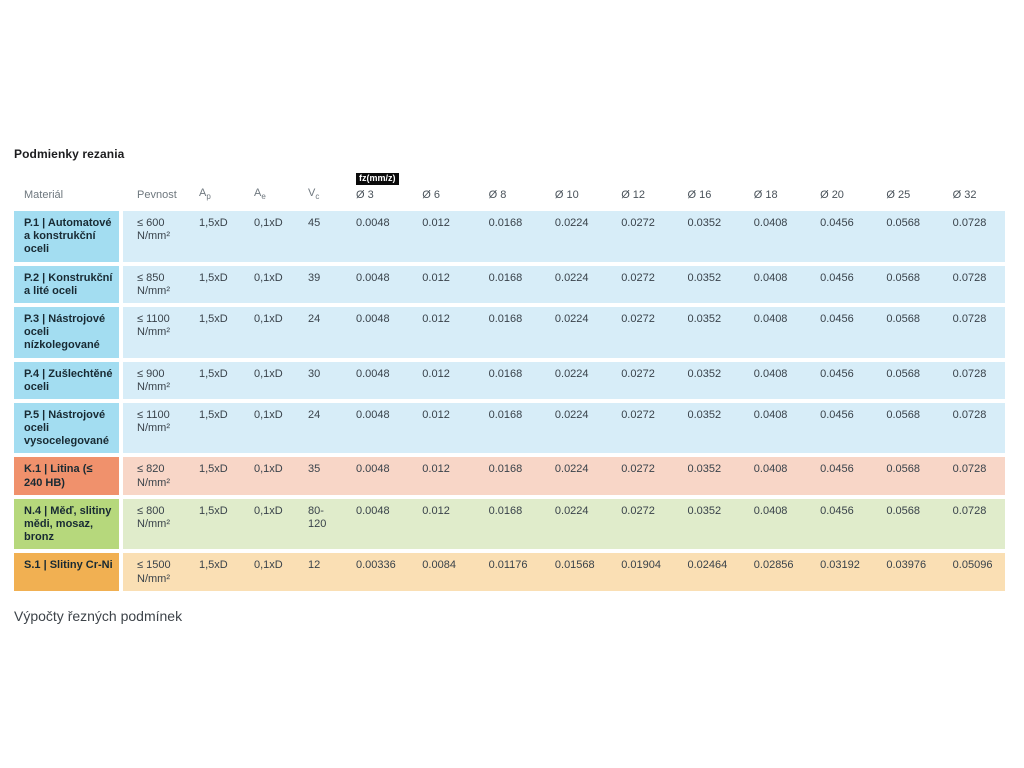  What do you see at coordinates (375, 187) in the screenshot?
I see `header-diameter-3: fz(mm/z) Ø 3` at bounding box center [375, 187].